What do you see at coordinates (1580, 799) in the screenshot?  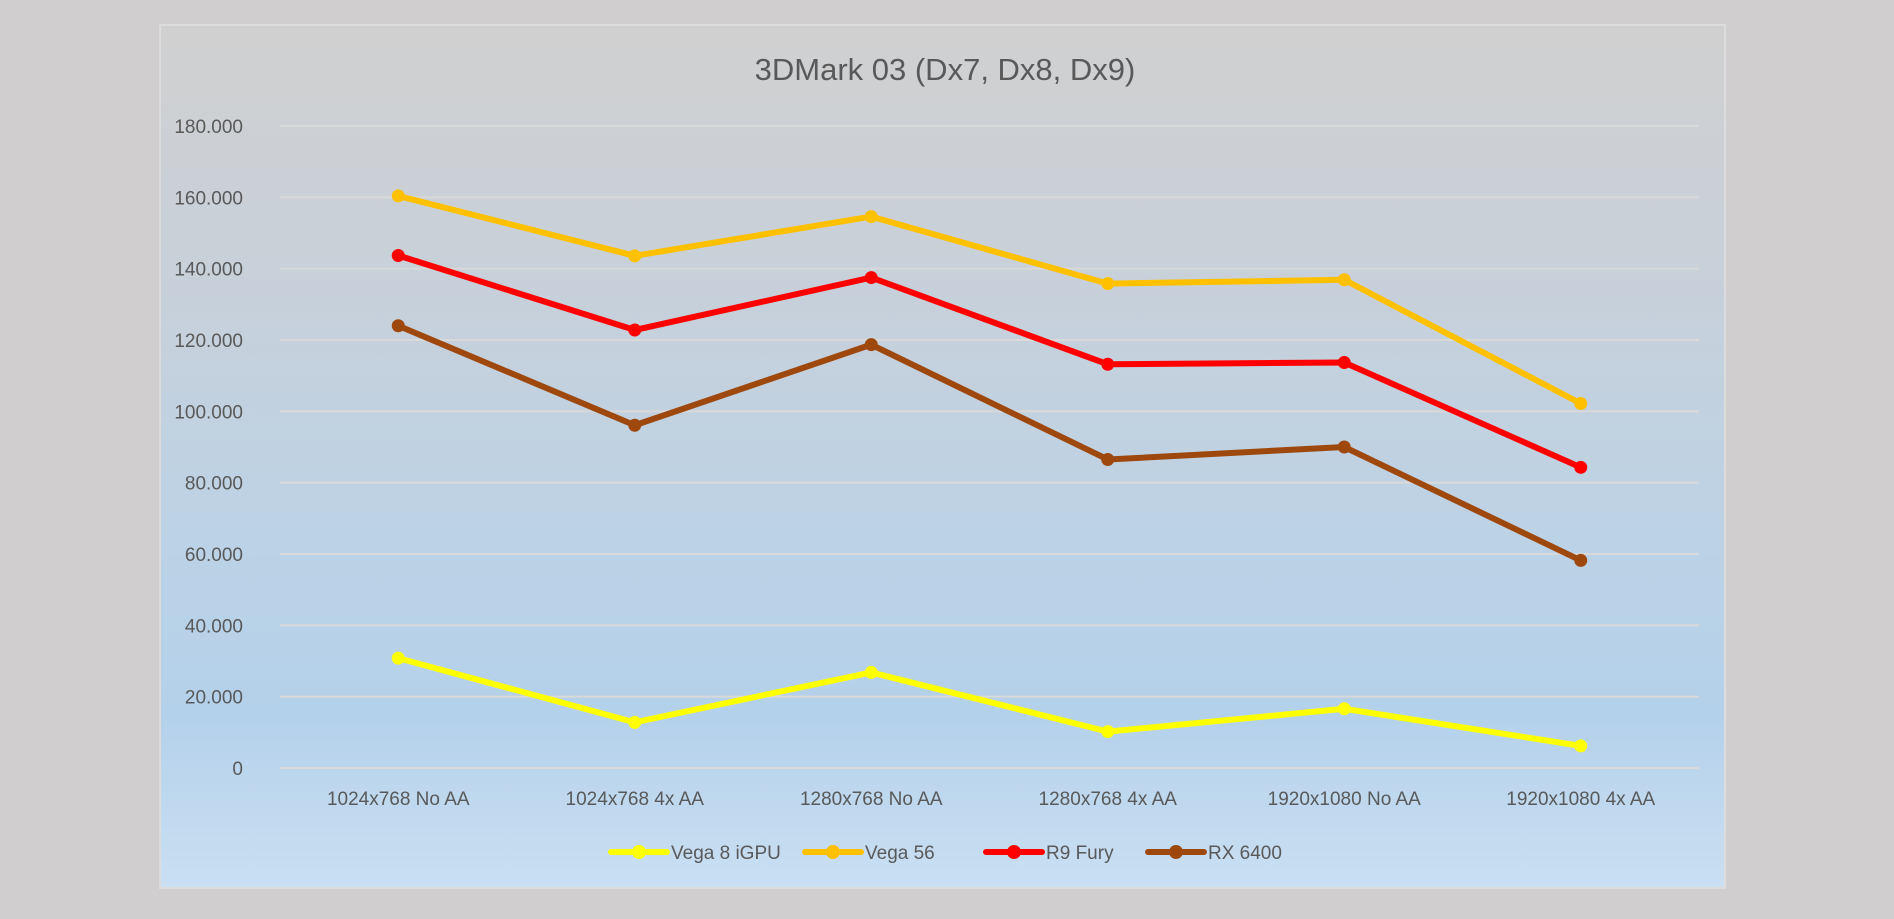 I see `x-tick-label: 1920x1080 4x AA` at bounding box center [1580, 799].